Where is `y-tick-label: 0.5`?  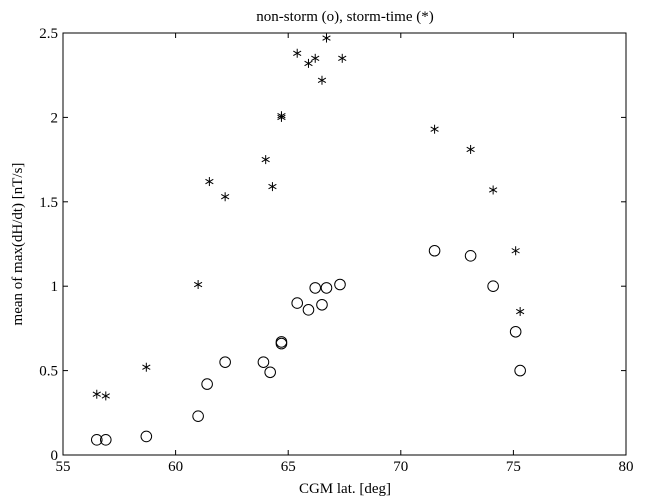
y-tick-label: 0.5 is located at coordinates (48, 372).